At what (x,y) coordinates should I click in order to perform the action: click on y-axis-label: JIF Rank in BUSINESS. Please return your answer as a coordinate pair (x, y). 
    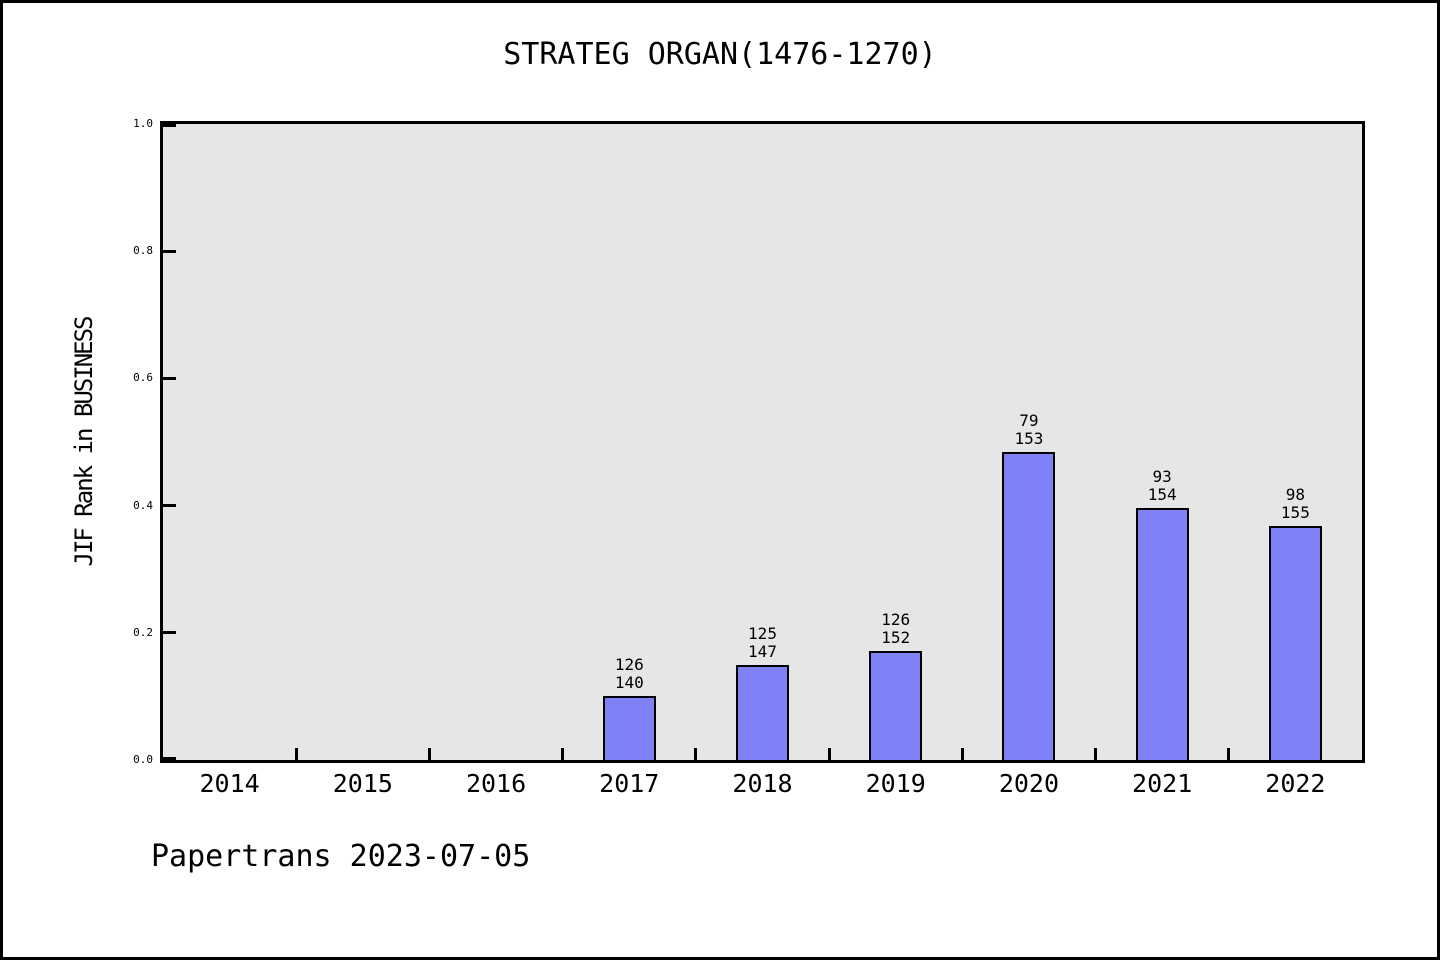
    Looking at the image, I should click on (84, 442).